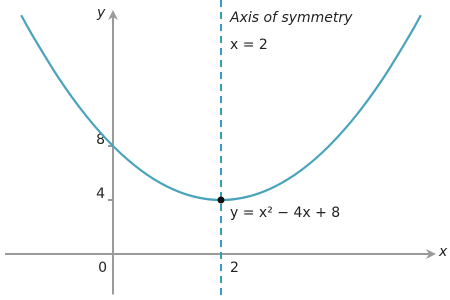 This screenshot has width=450, height=300. Describe the element at coordinates (249, 45) in the screenshot. I see `annotation: x = 2` at that location.